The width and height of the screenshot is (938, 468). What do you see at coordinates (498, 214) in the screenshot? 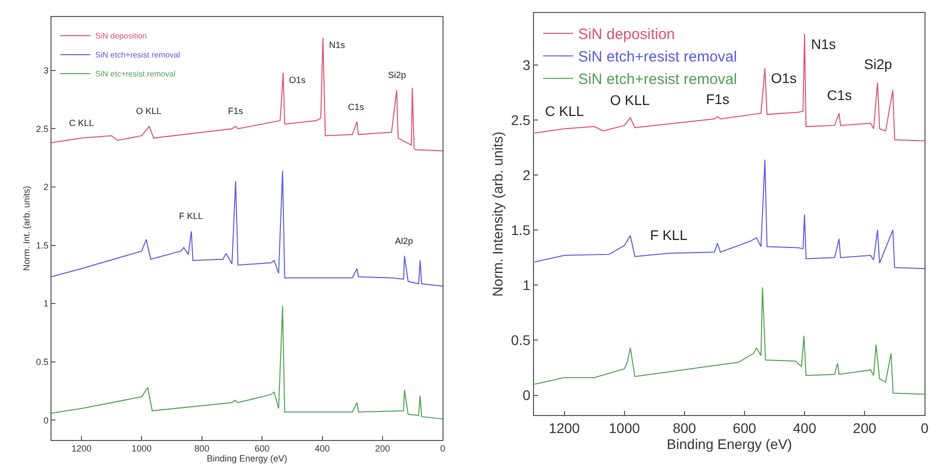
I see `y-axis-title: Norm. Intensity (arb. units)` at bounding box center [498, 214].